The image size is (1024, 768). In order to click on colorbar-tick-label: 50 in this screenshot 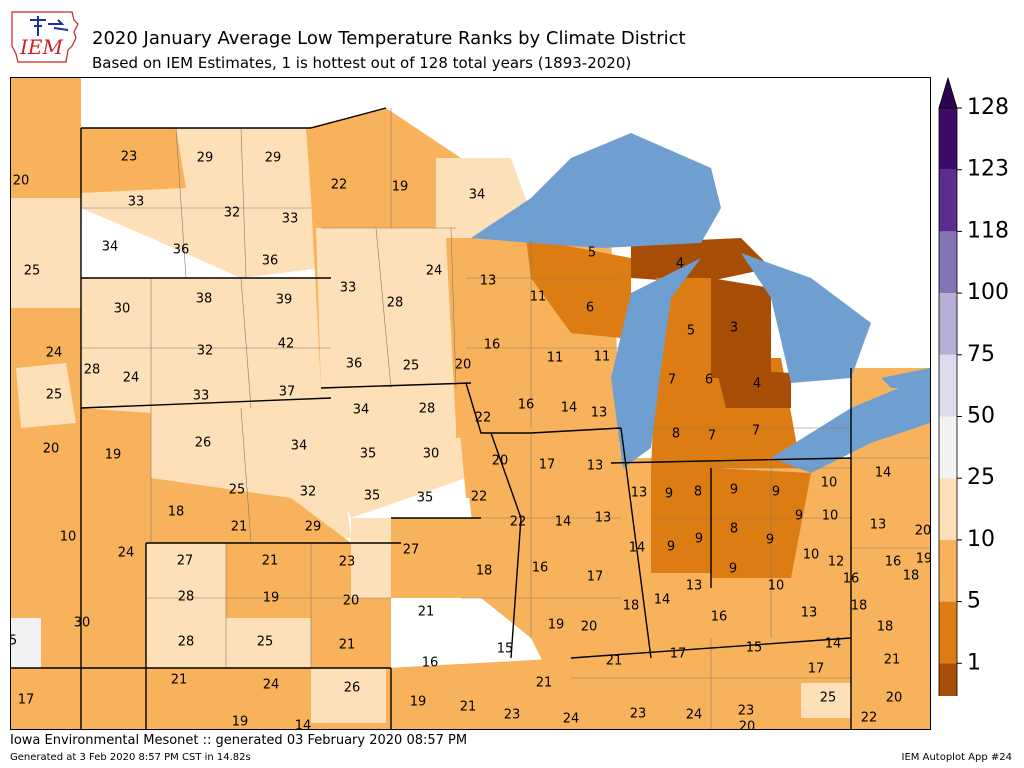, I will do `click(981, 416)`.